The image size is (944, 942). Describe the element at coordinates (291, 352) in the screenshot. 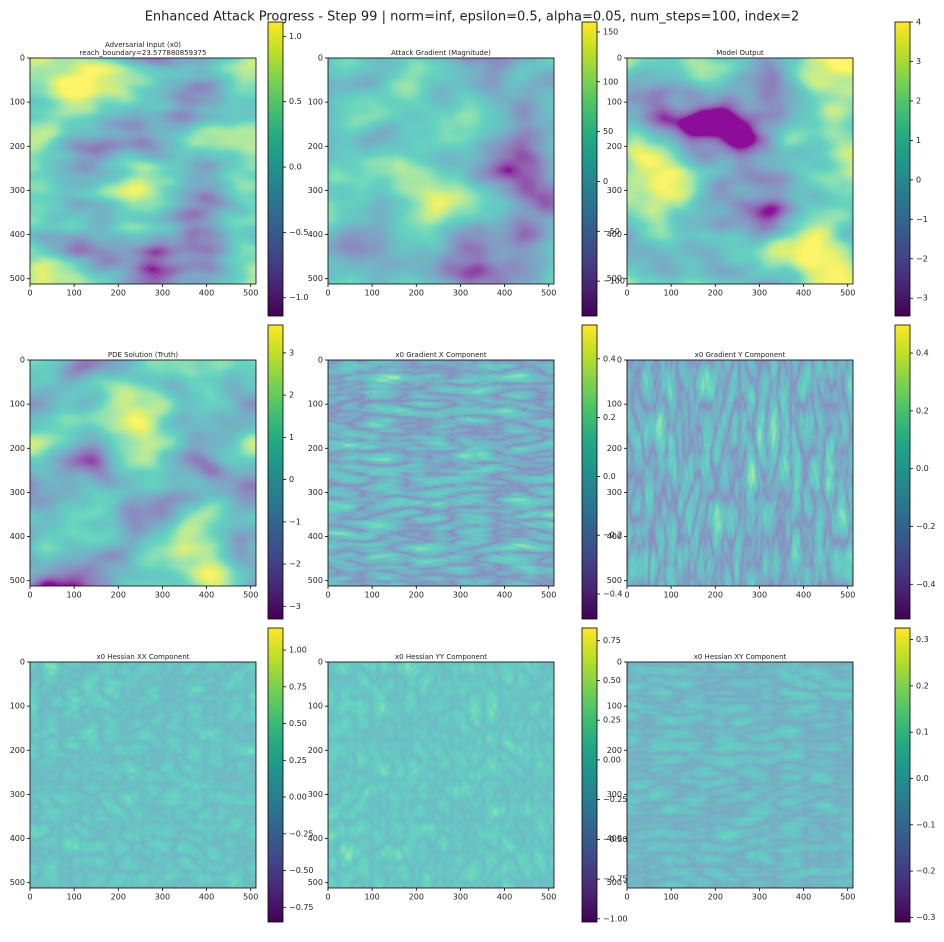

I see `colorbar-tick-label: 3` at that location.